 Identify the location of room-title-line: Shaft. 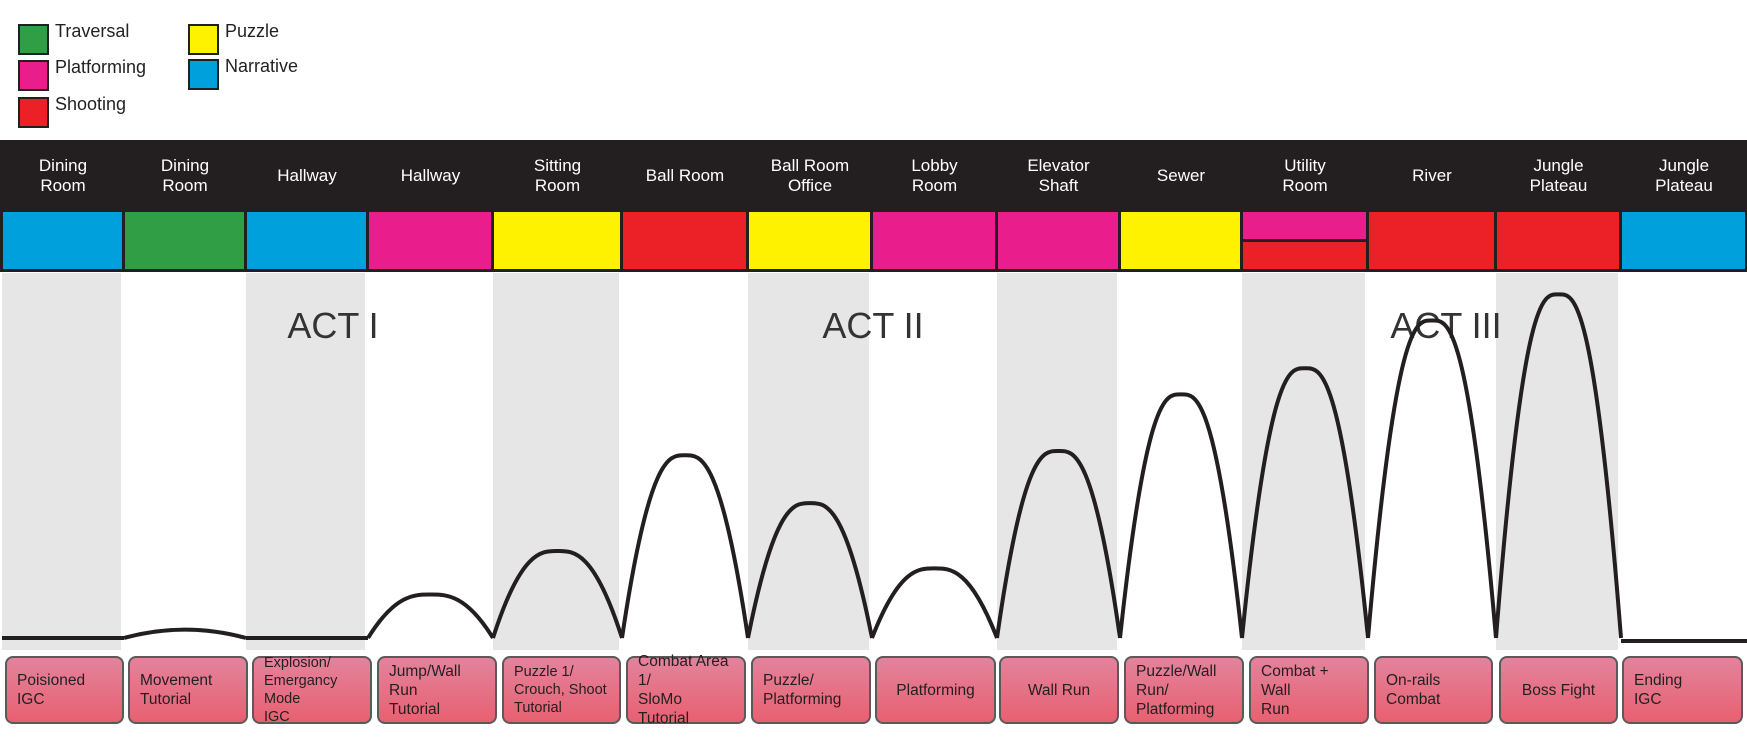
(1058, 185).